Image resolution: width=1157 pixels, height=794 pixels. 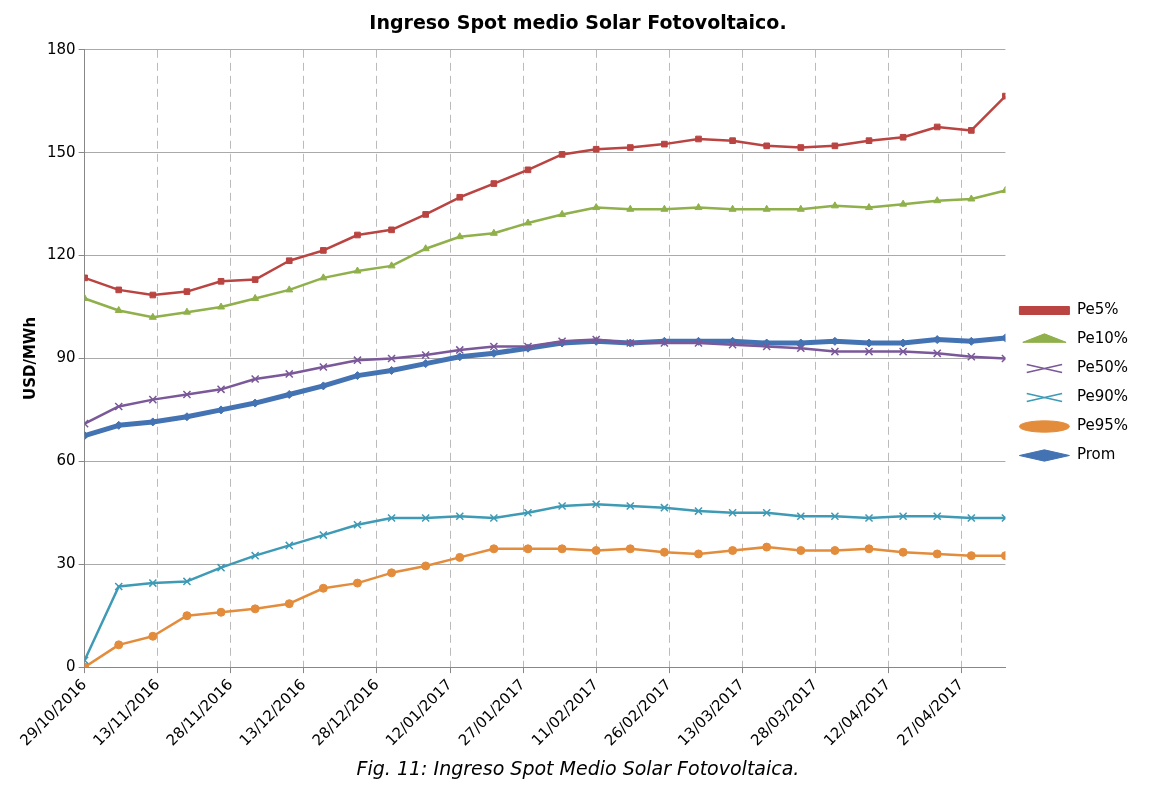 I want to click on y-tick-label: 30, so click(x=66, y=563).